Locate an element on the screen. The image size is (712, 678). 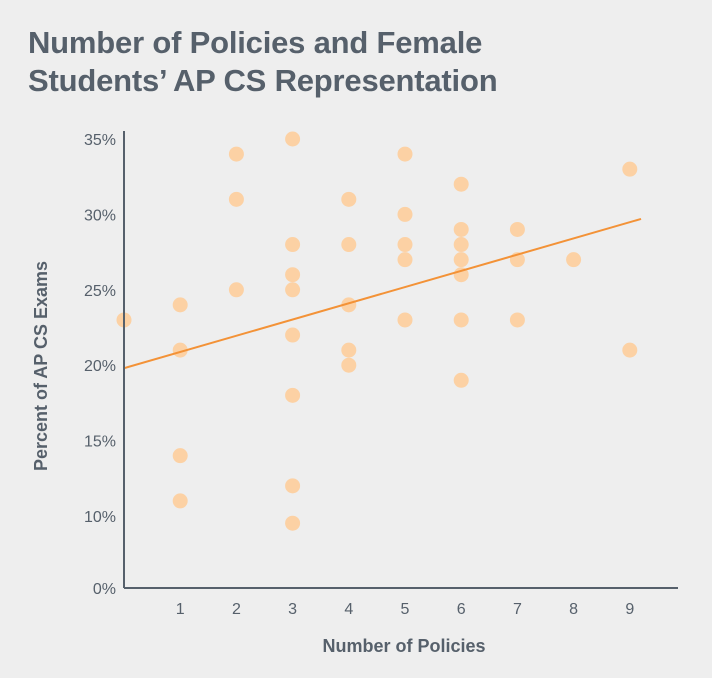
chart-title-line-2: Students’ AP CS Representation is located at coordinates (263, 80).